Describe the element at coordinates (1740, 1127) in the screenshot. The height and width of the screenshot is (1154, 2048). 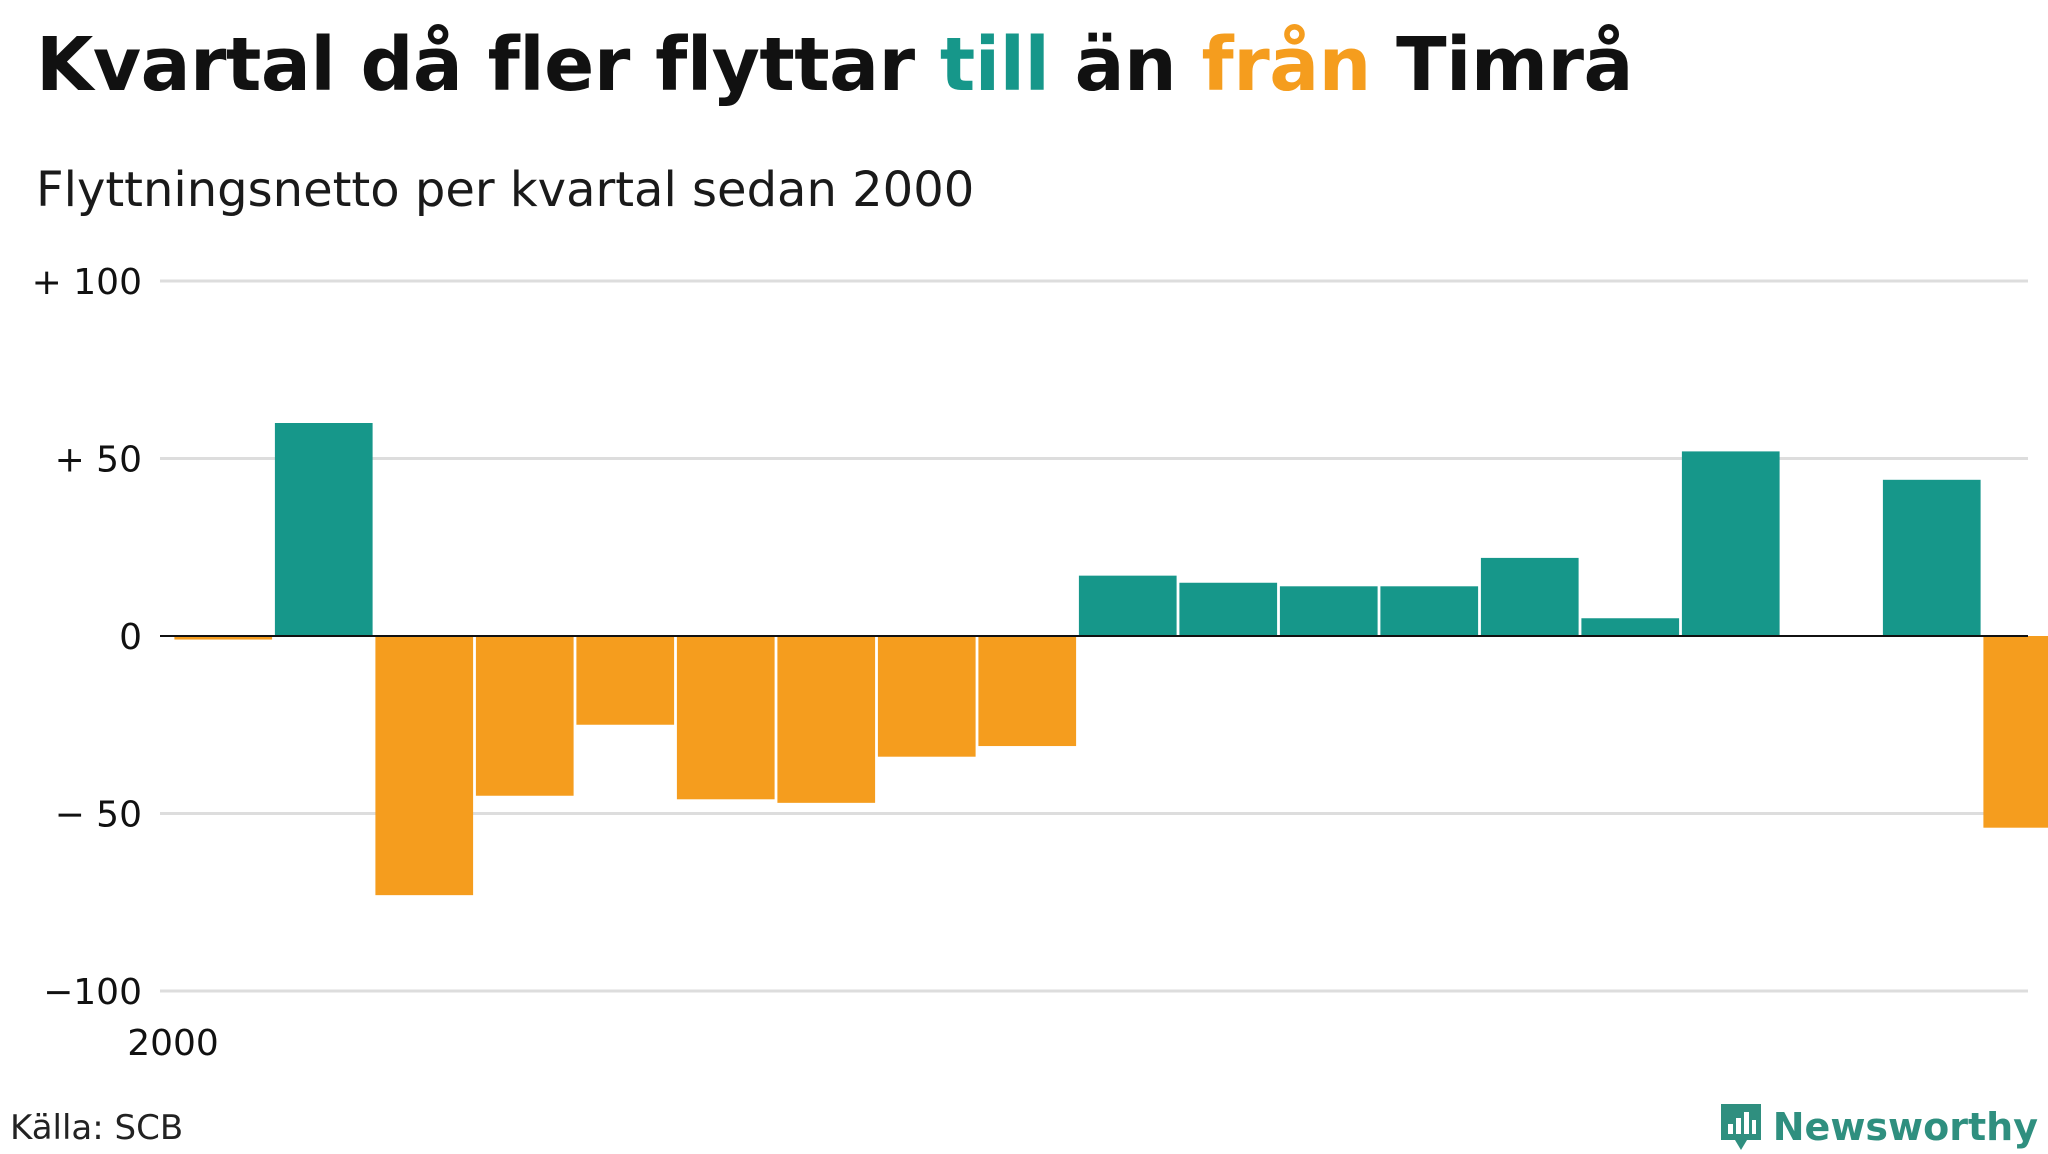
I see `newsworthy-logo-icon` at that location.